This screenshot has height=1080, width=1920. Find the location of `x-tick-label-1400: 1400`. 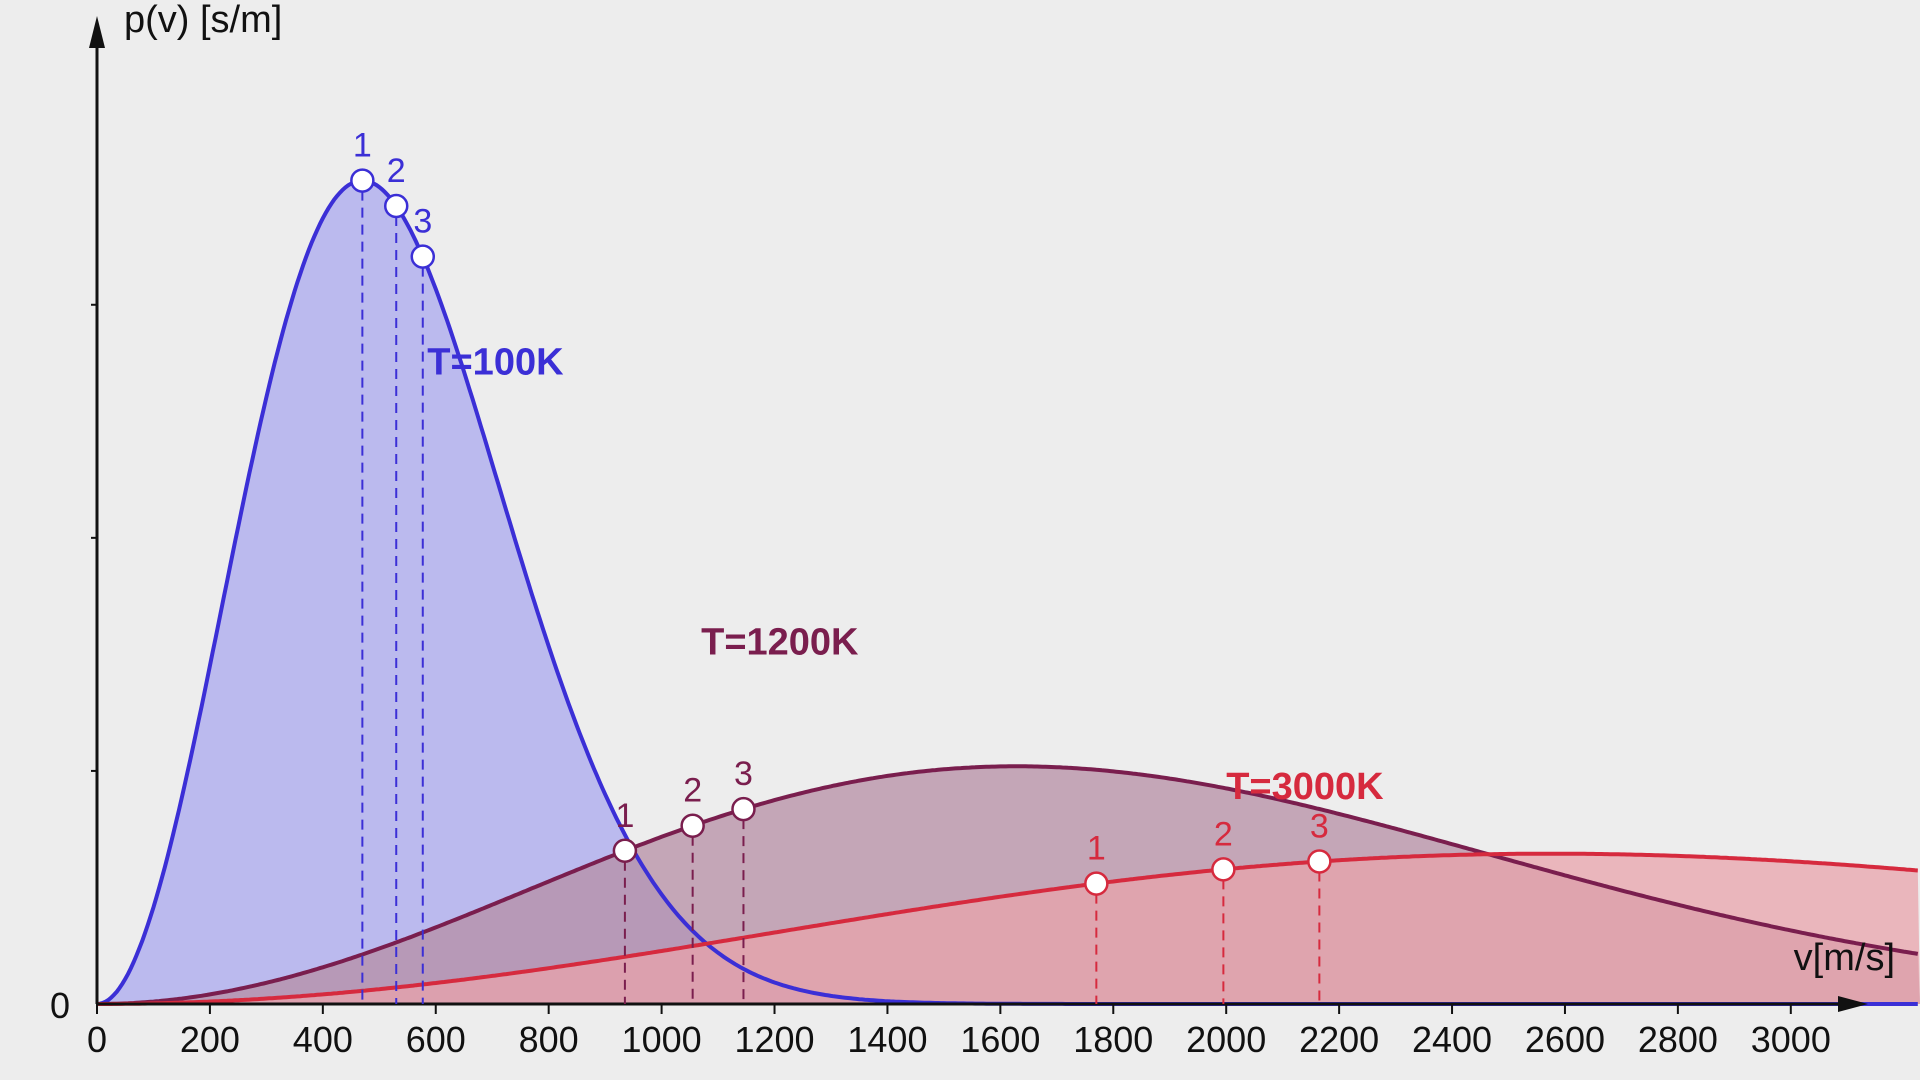

x-tick-label-1400: 1400 is located at coordinates (887, 1039).